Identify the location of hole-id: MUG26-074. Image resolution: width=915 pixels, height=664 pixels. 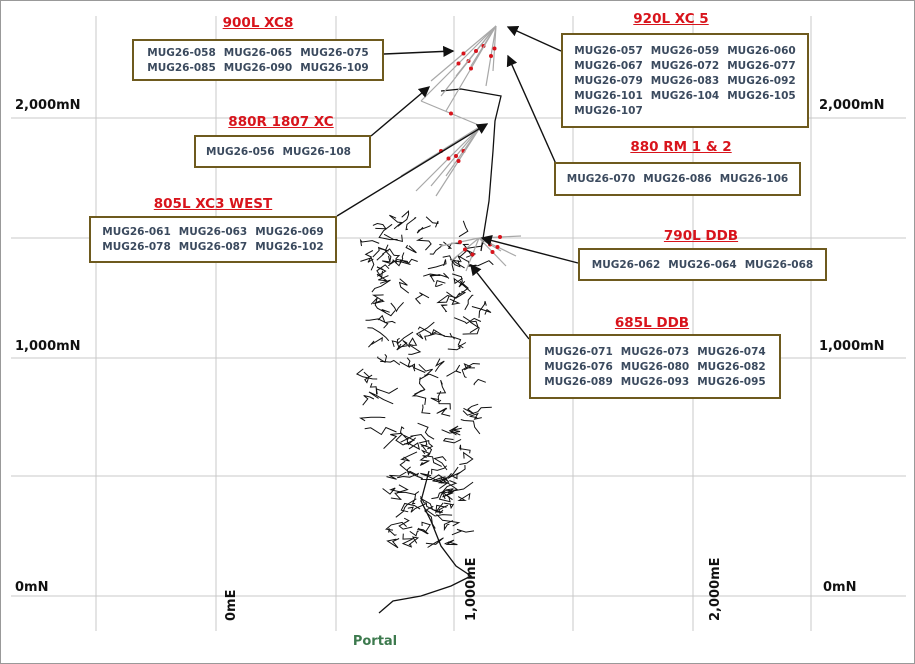
(731, 351).